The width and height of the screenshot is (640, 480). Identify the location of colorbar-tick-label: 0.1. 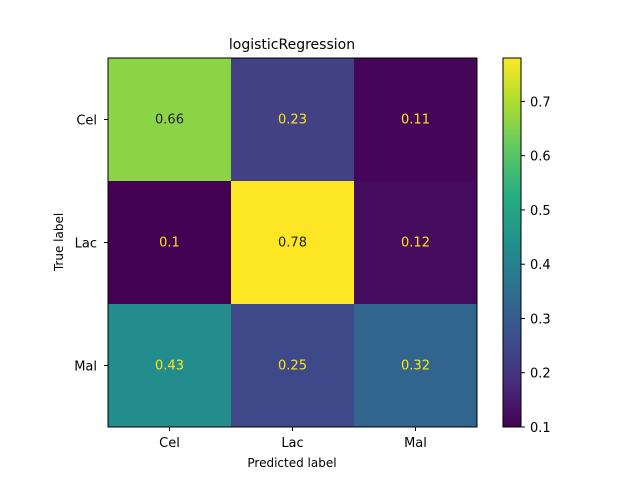
(540, 428).